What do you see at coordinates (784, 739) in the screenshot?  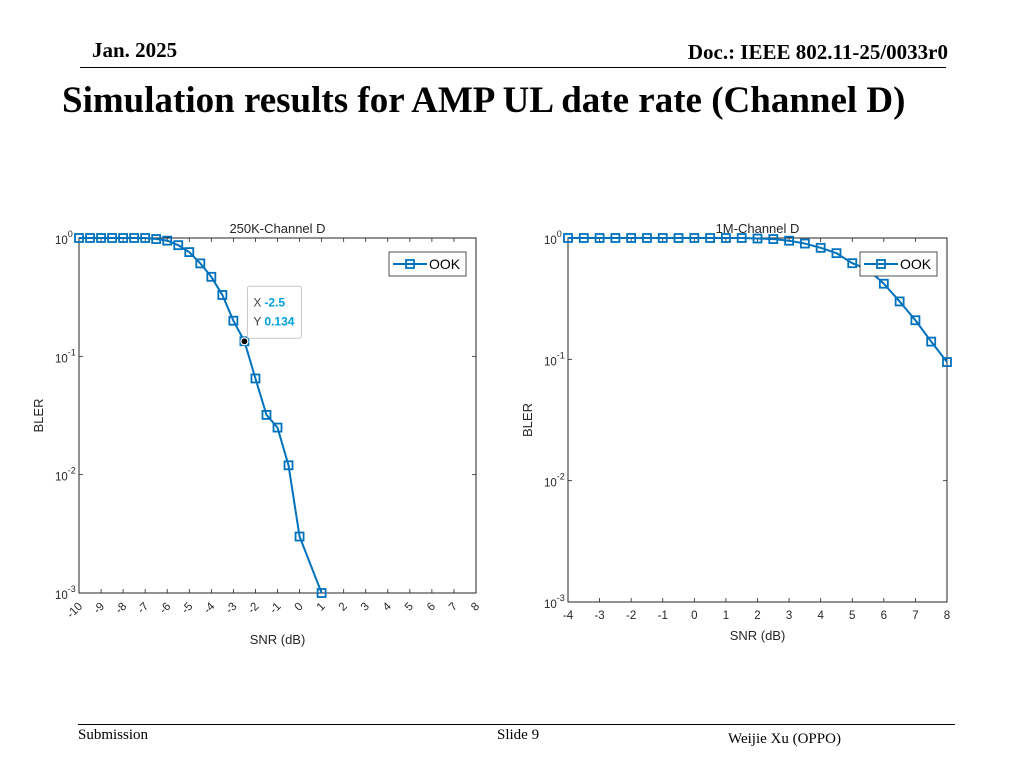 I see `footer-author: Weijie Xu (OPPO)` at bounding box center [784, 739].